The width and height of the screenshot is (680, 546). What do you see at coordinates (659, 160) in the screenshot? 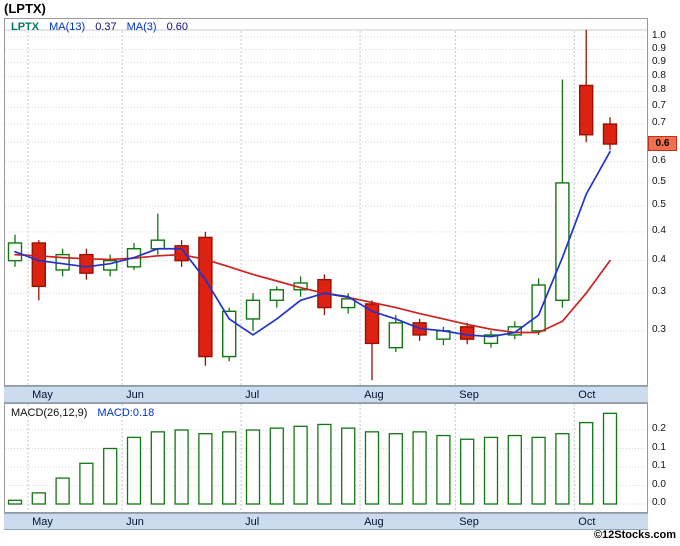
I see `price-tick-label: 0.6` at bounding box center [659, 160].